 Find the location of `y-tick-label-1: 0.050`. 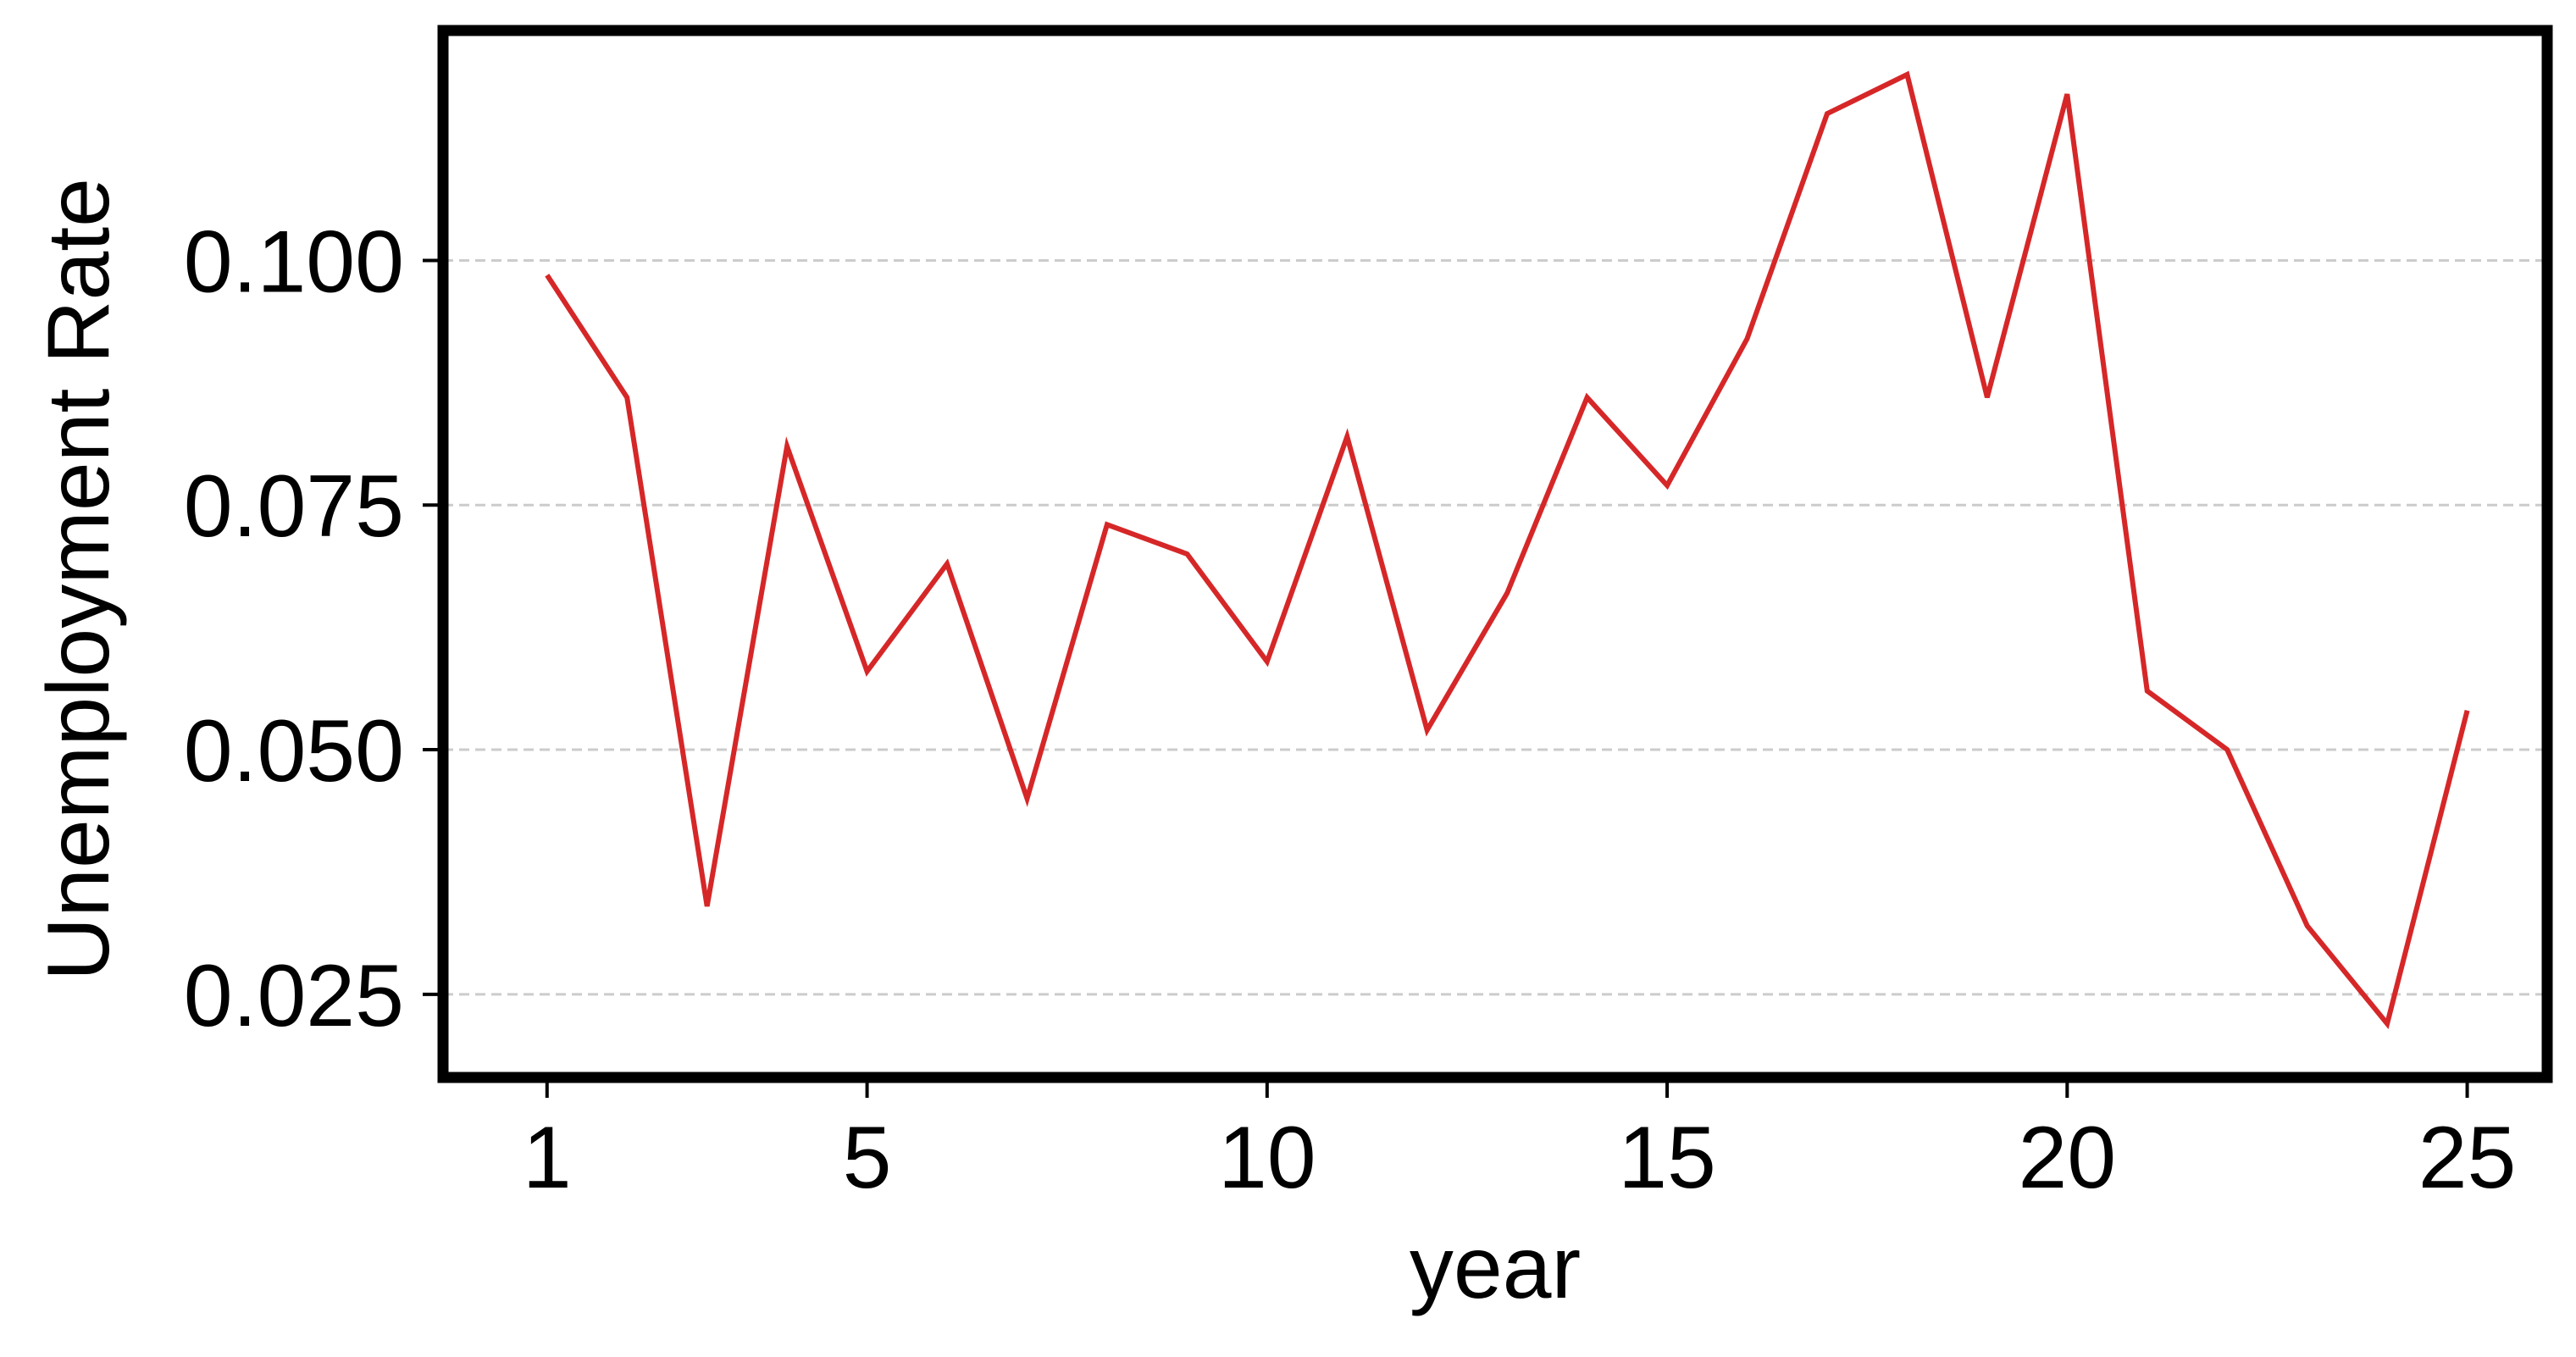

y-tick-label-1: 0.050 is located at coordinates (294, 751).